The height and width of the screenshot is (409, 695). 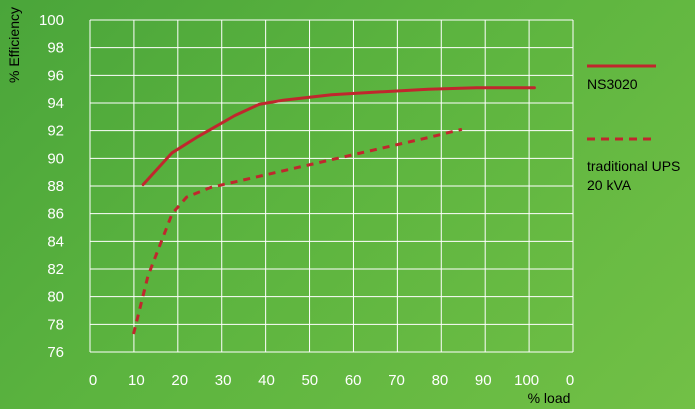 I want to click on y-tick-label: 94, so click(x=55, y=103).